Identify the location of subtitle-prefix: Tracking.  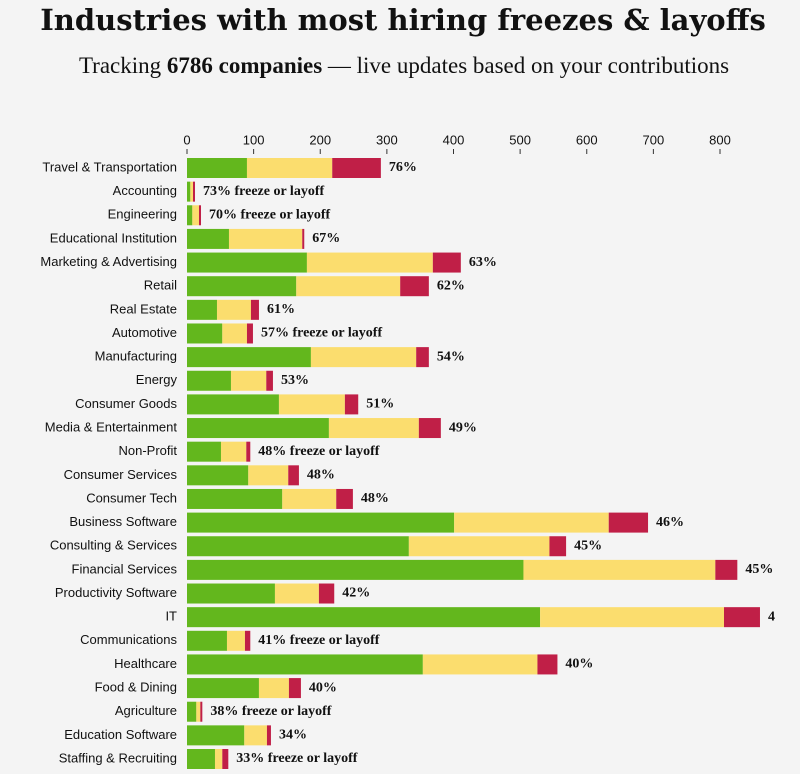
(120, 65).